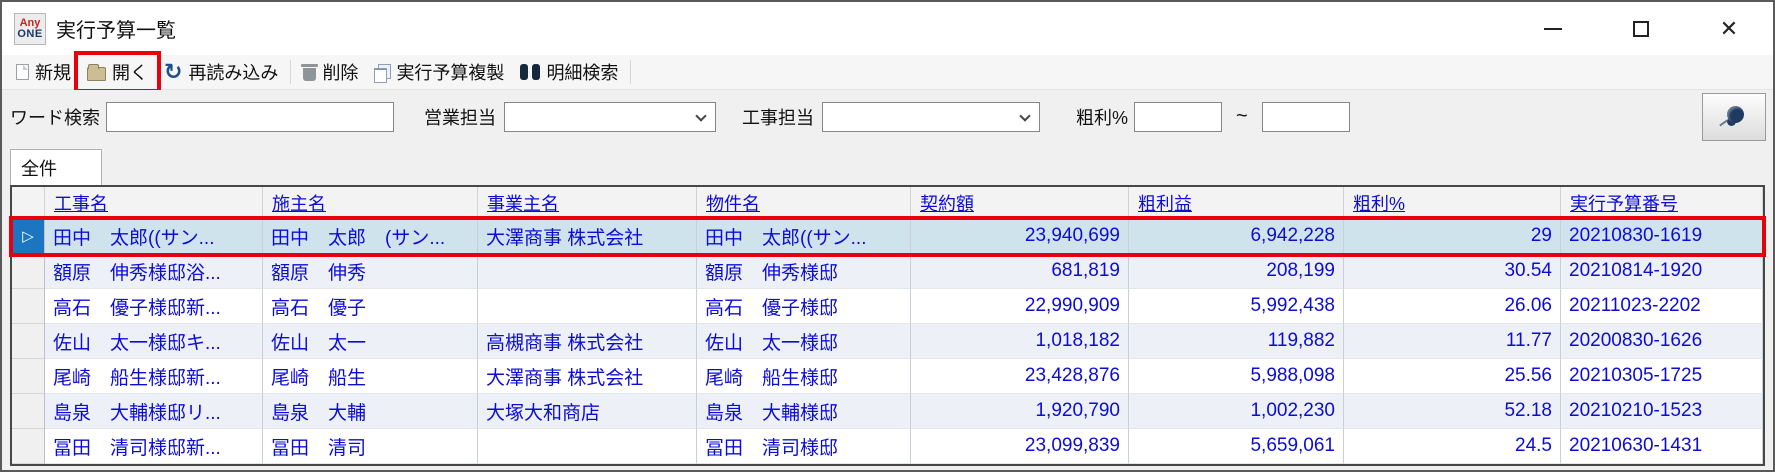  What do you see at coordinates (1236, 236) in the screenshot?
I see `cell-arariéki: 6,942,228` at bounding box center [1236, 236].